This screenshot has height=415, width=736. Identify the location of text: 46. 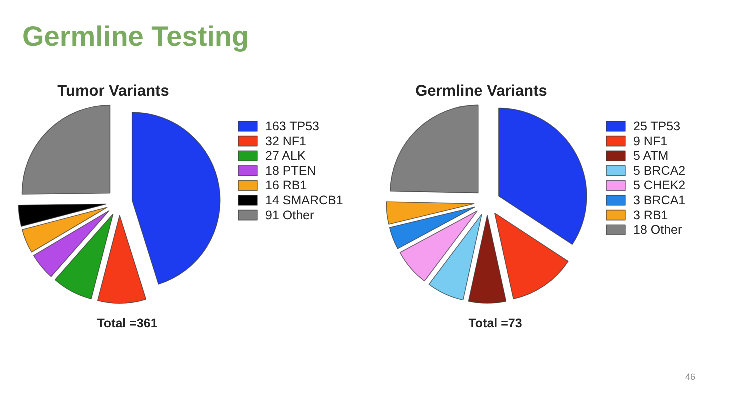
(690, 377).